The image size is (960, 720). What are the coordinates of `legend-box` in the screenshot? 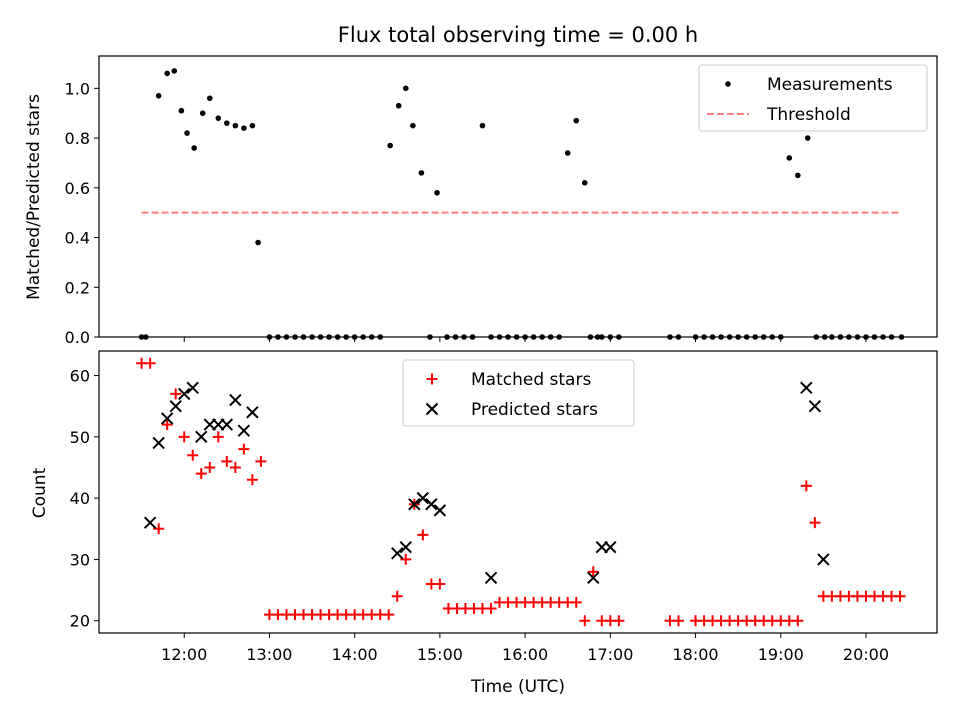 It's located at (813, 98).